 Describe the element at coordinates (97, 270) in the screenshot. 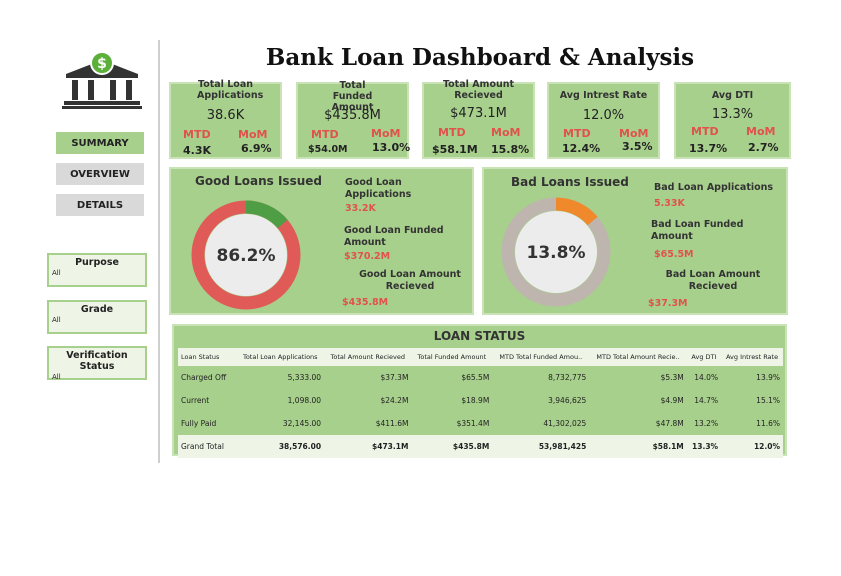

I see `purpose-filter: Purpose All` at that location.